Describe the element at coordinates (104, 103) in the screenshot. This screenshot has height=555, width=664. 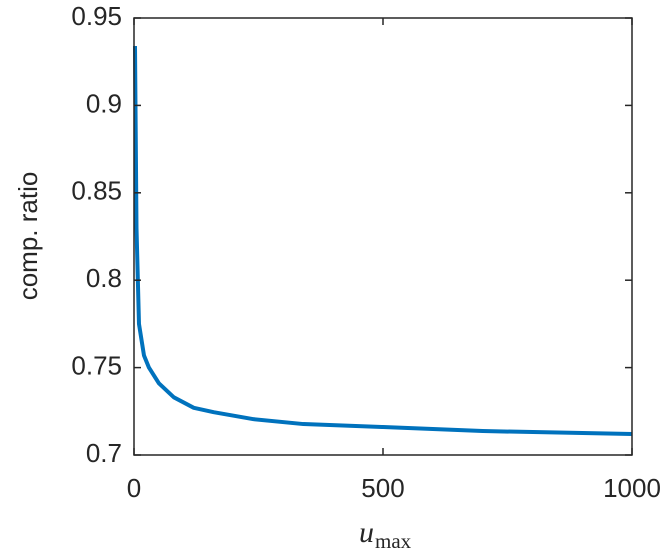
I see `y-tick-label: 0.9` at that location.